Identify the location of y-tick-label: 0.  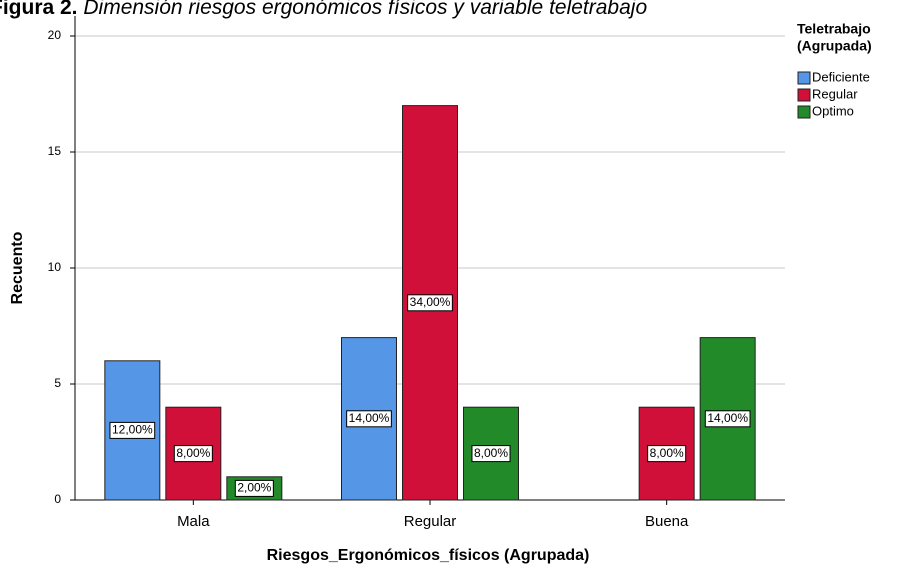
(57, 499).